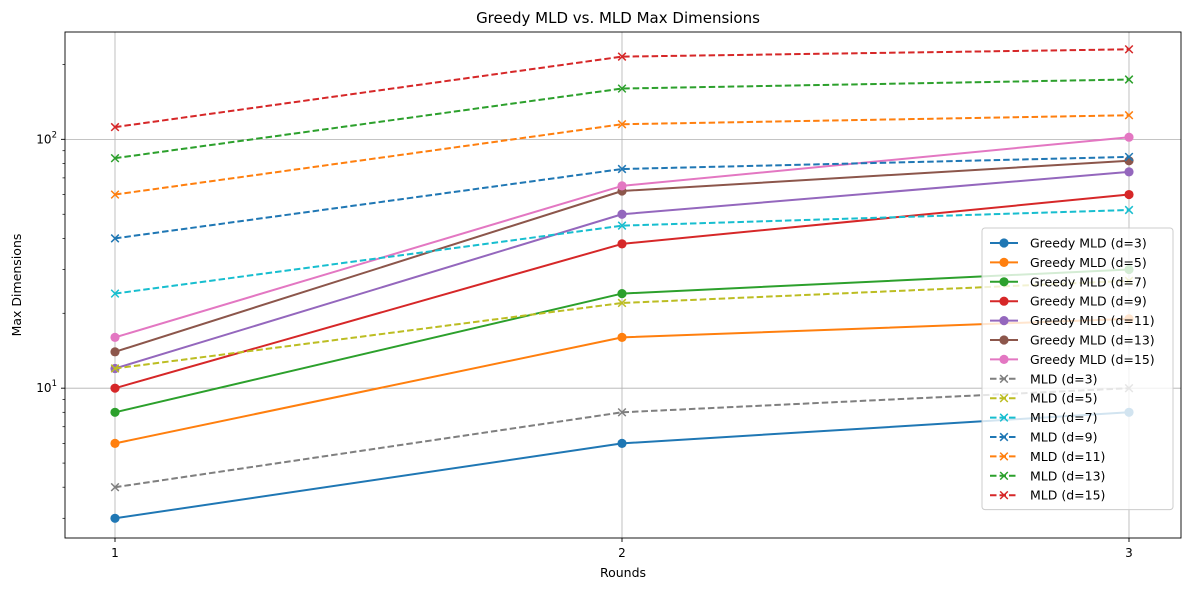 This screenshot has width=1189, height=590. I want to click on legend-entry: Greedy MLD (d=9), so click(1068, 301).